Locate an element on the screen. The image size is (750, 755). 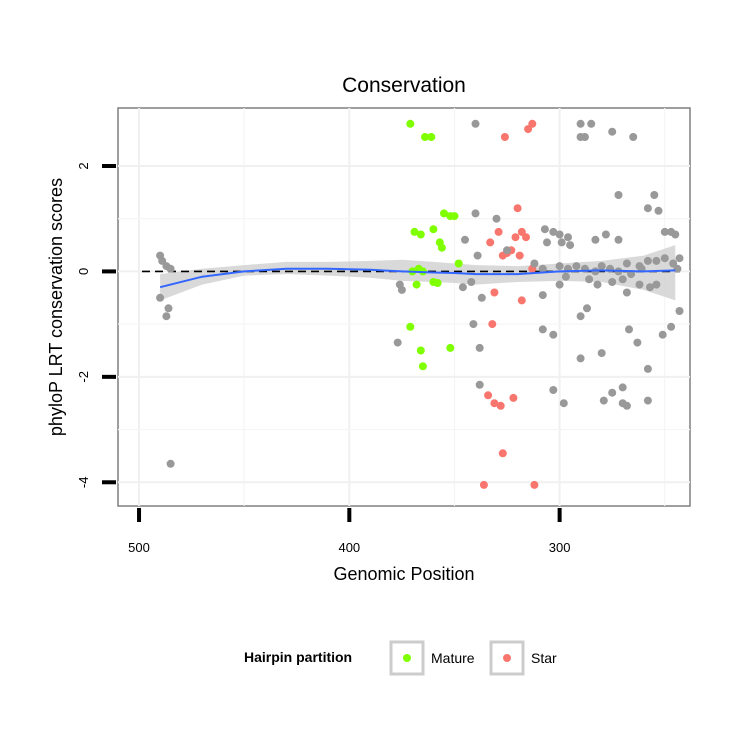
y-tick-label: -4 is located at coordinates (83, 483).